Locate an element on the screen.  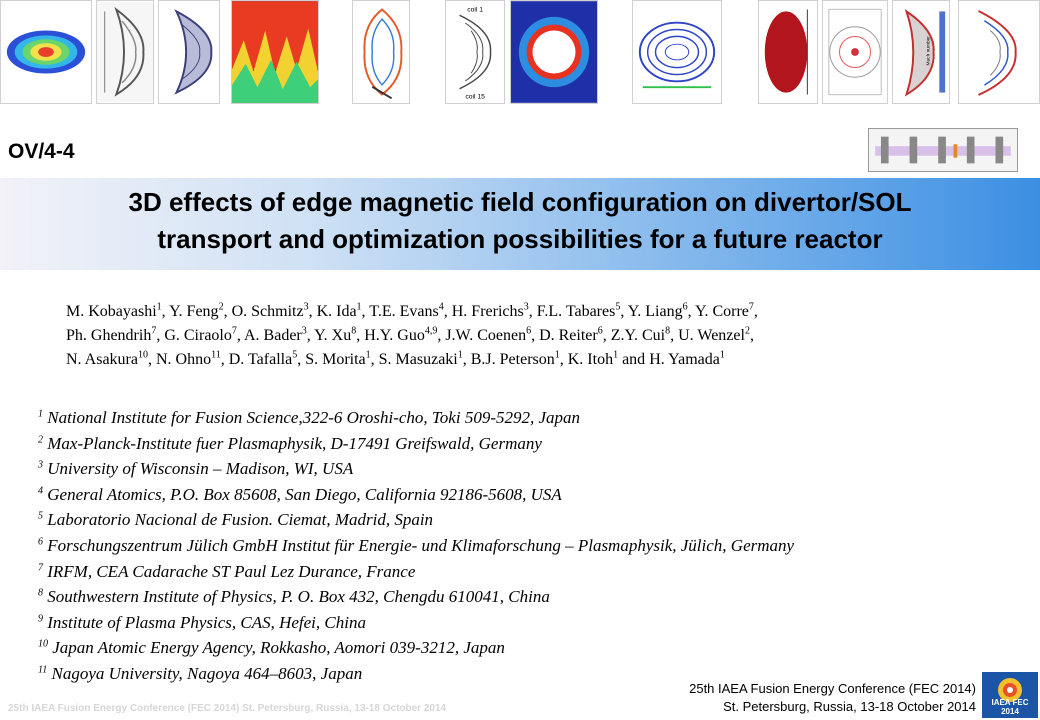
affiliation-number: 3 is located at coordinates (40, 465).